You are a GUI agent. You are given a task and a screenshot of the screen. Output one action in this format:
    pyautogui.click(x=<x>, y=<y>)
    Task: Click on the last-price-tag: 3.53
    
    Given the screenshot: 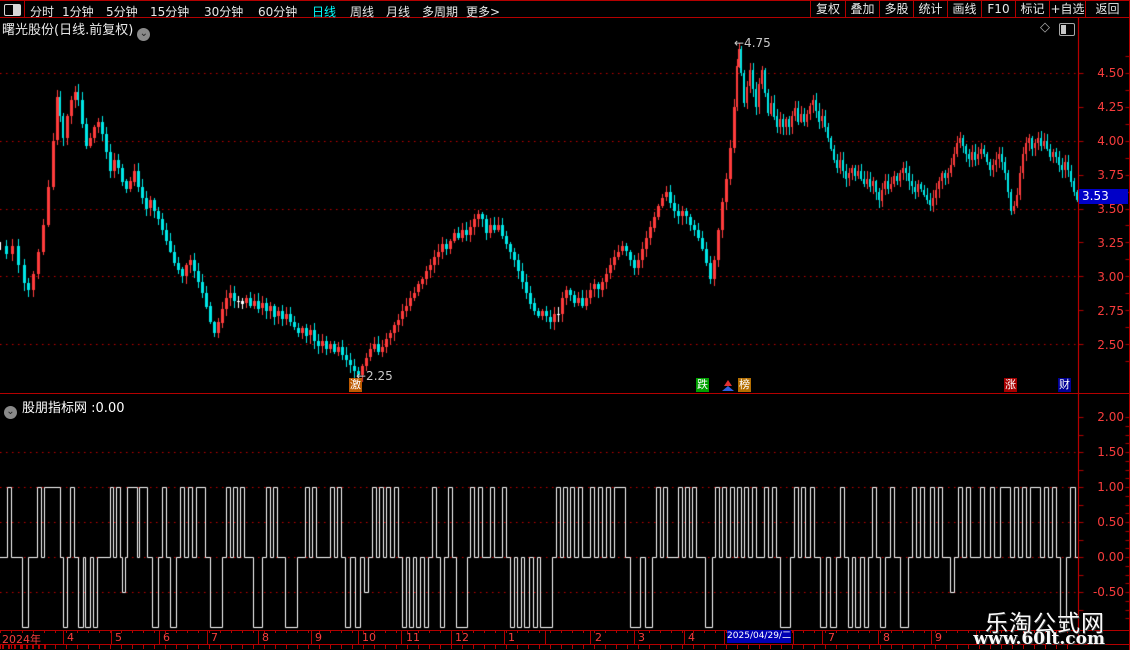 What is the action you would take?
    pyautogui.click(x=1103, y=196)
    